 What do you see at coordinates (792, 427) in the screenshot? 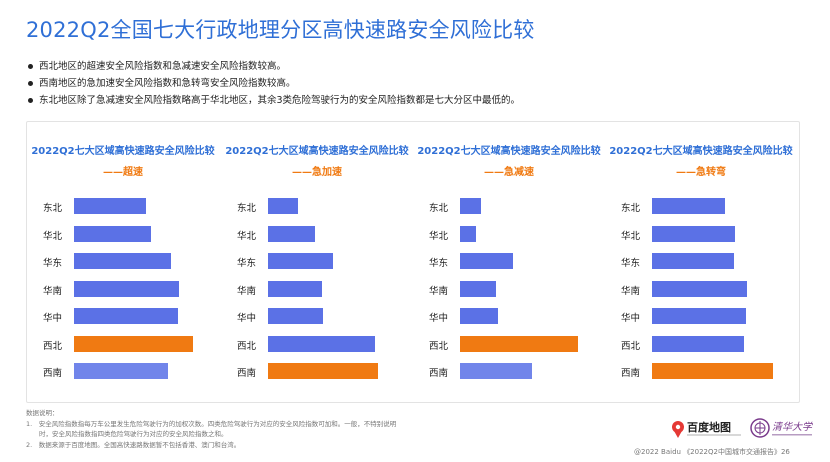
I see `tsinghua-name: 清华大学` at bounding box center [792, 427].